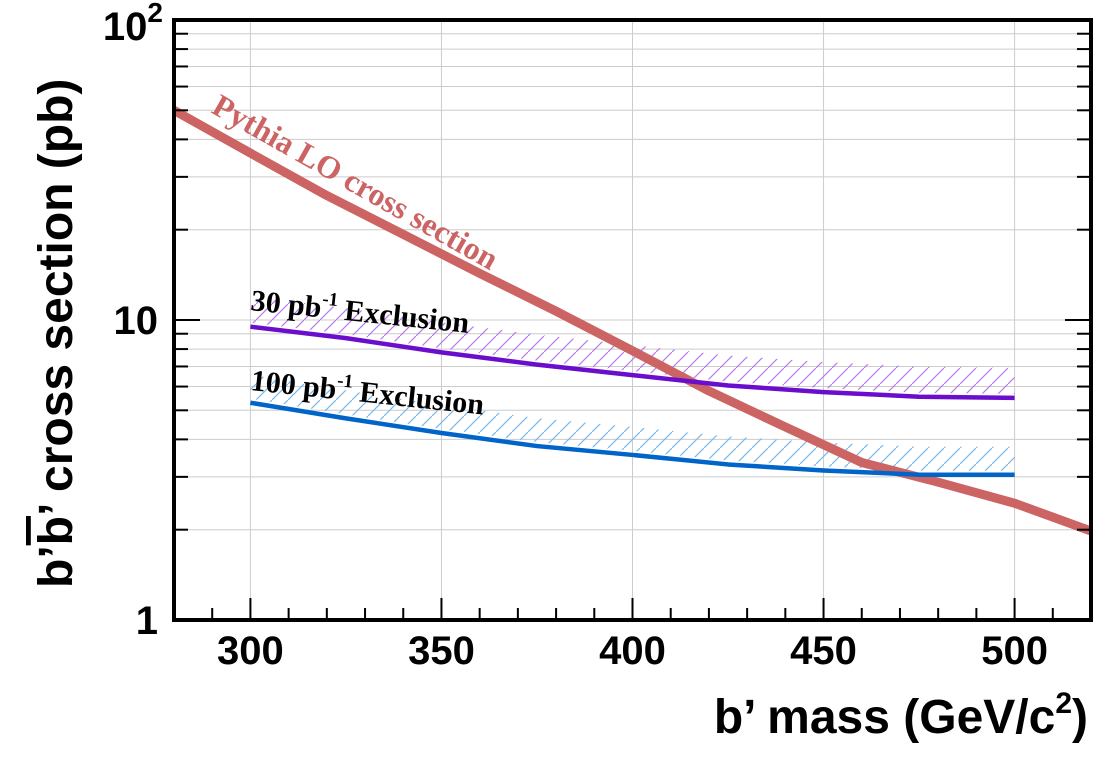 This screenshot has width=1116, height=759. What do you see at coordinates (632, 651) in the screenshot?
I see `x-tick-label: 400` at bounding box center [632, 651].